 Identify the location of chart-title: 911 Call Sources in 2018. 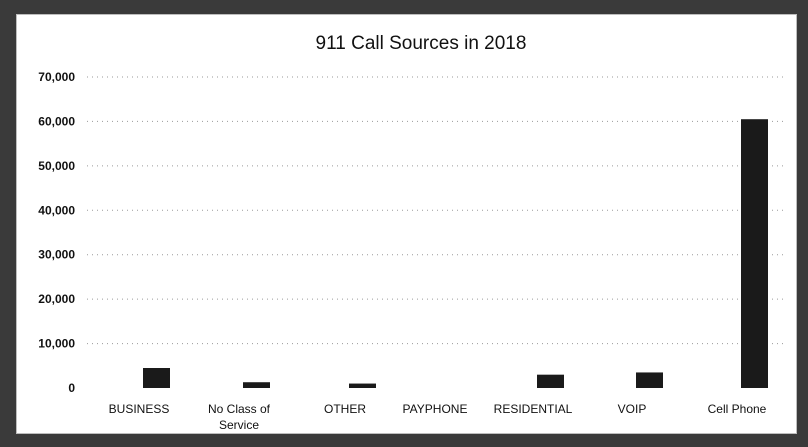
(421, 43).